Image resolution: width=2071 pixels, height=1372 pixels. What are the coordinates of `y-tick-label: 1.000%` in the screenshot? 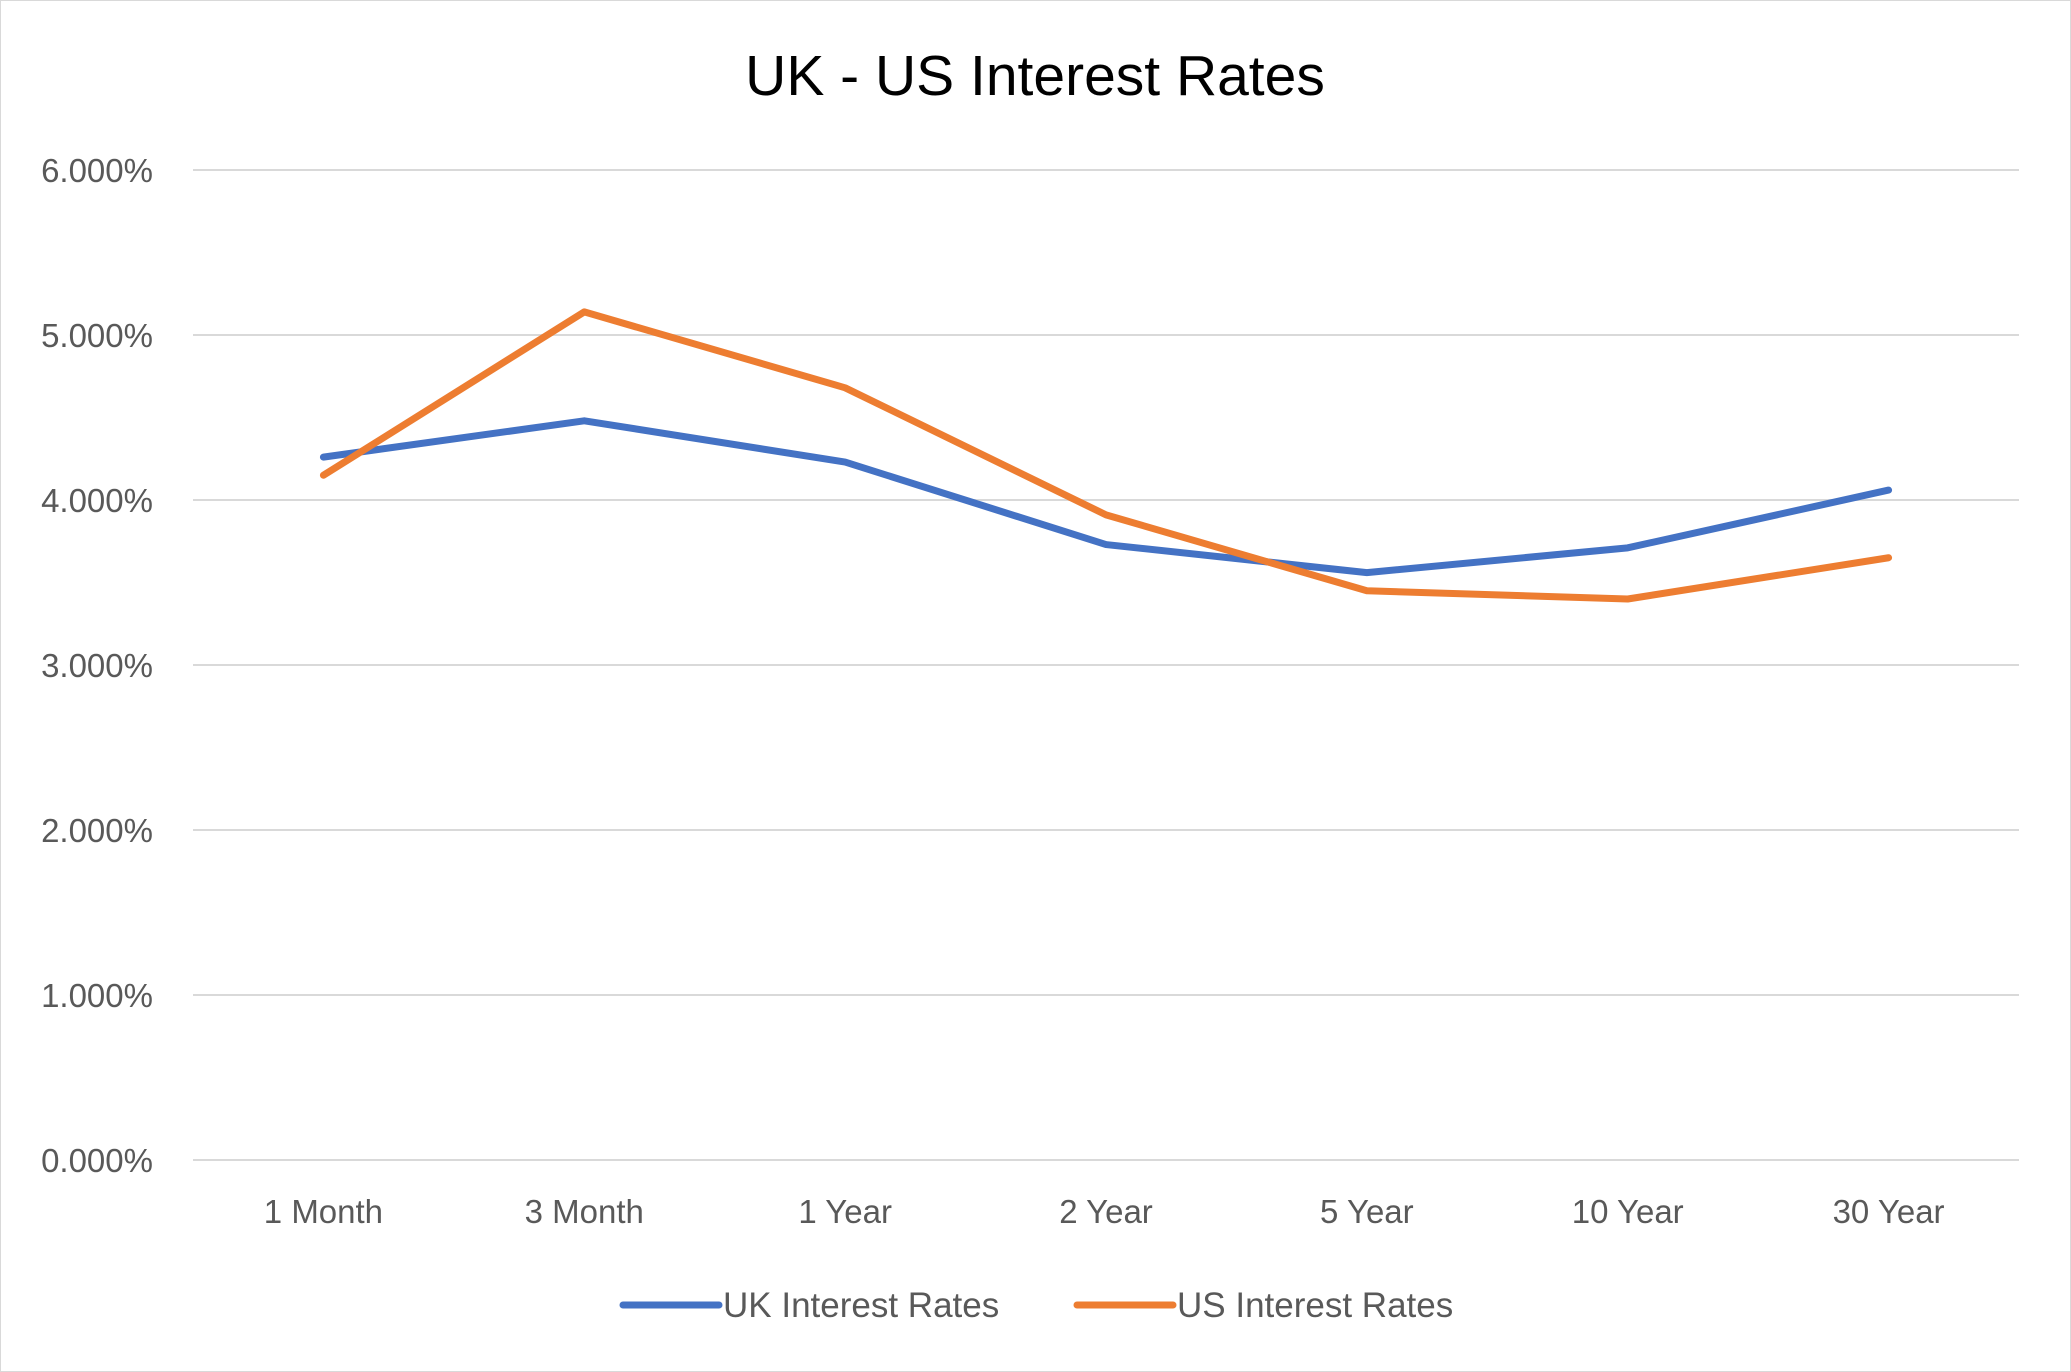 It's located at (97, 995).